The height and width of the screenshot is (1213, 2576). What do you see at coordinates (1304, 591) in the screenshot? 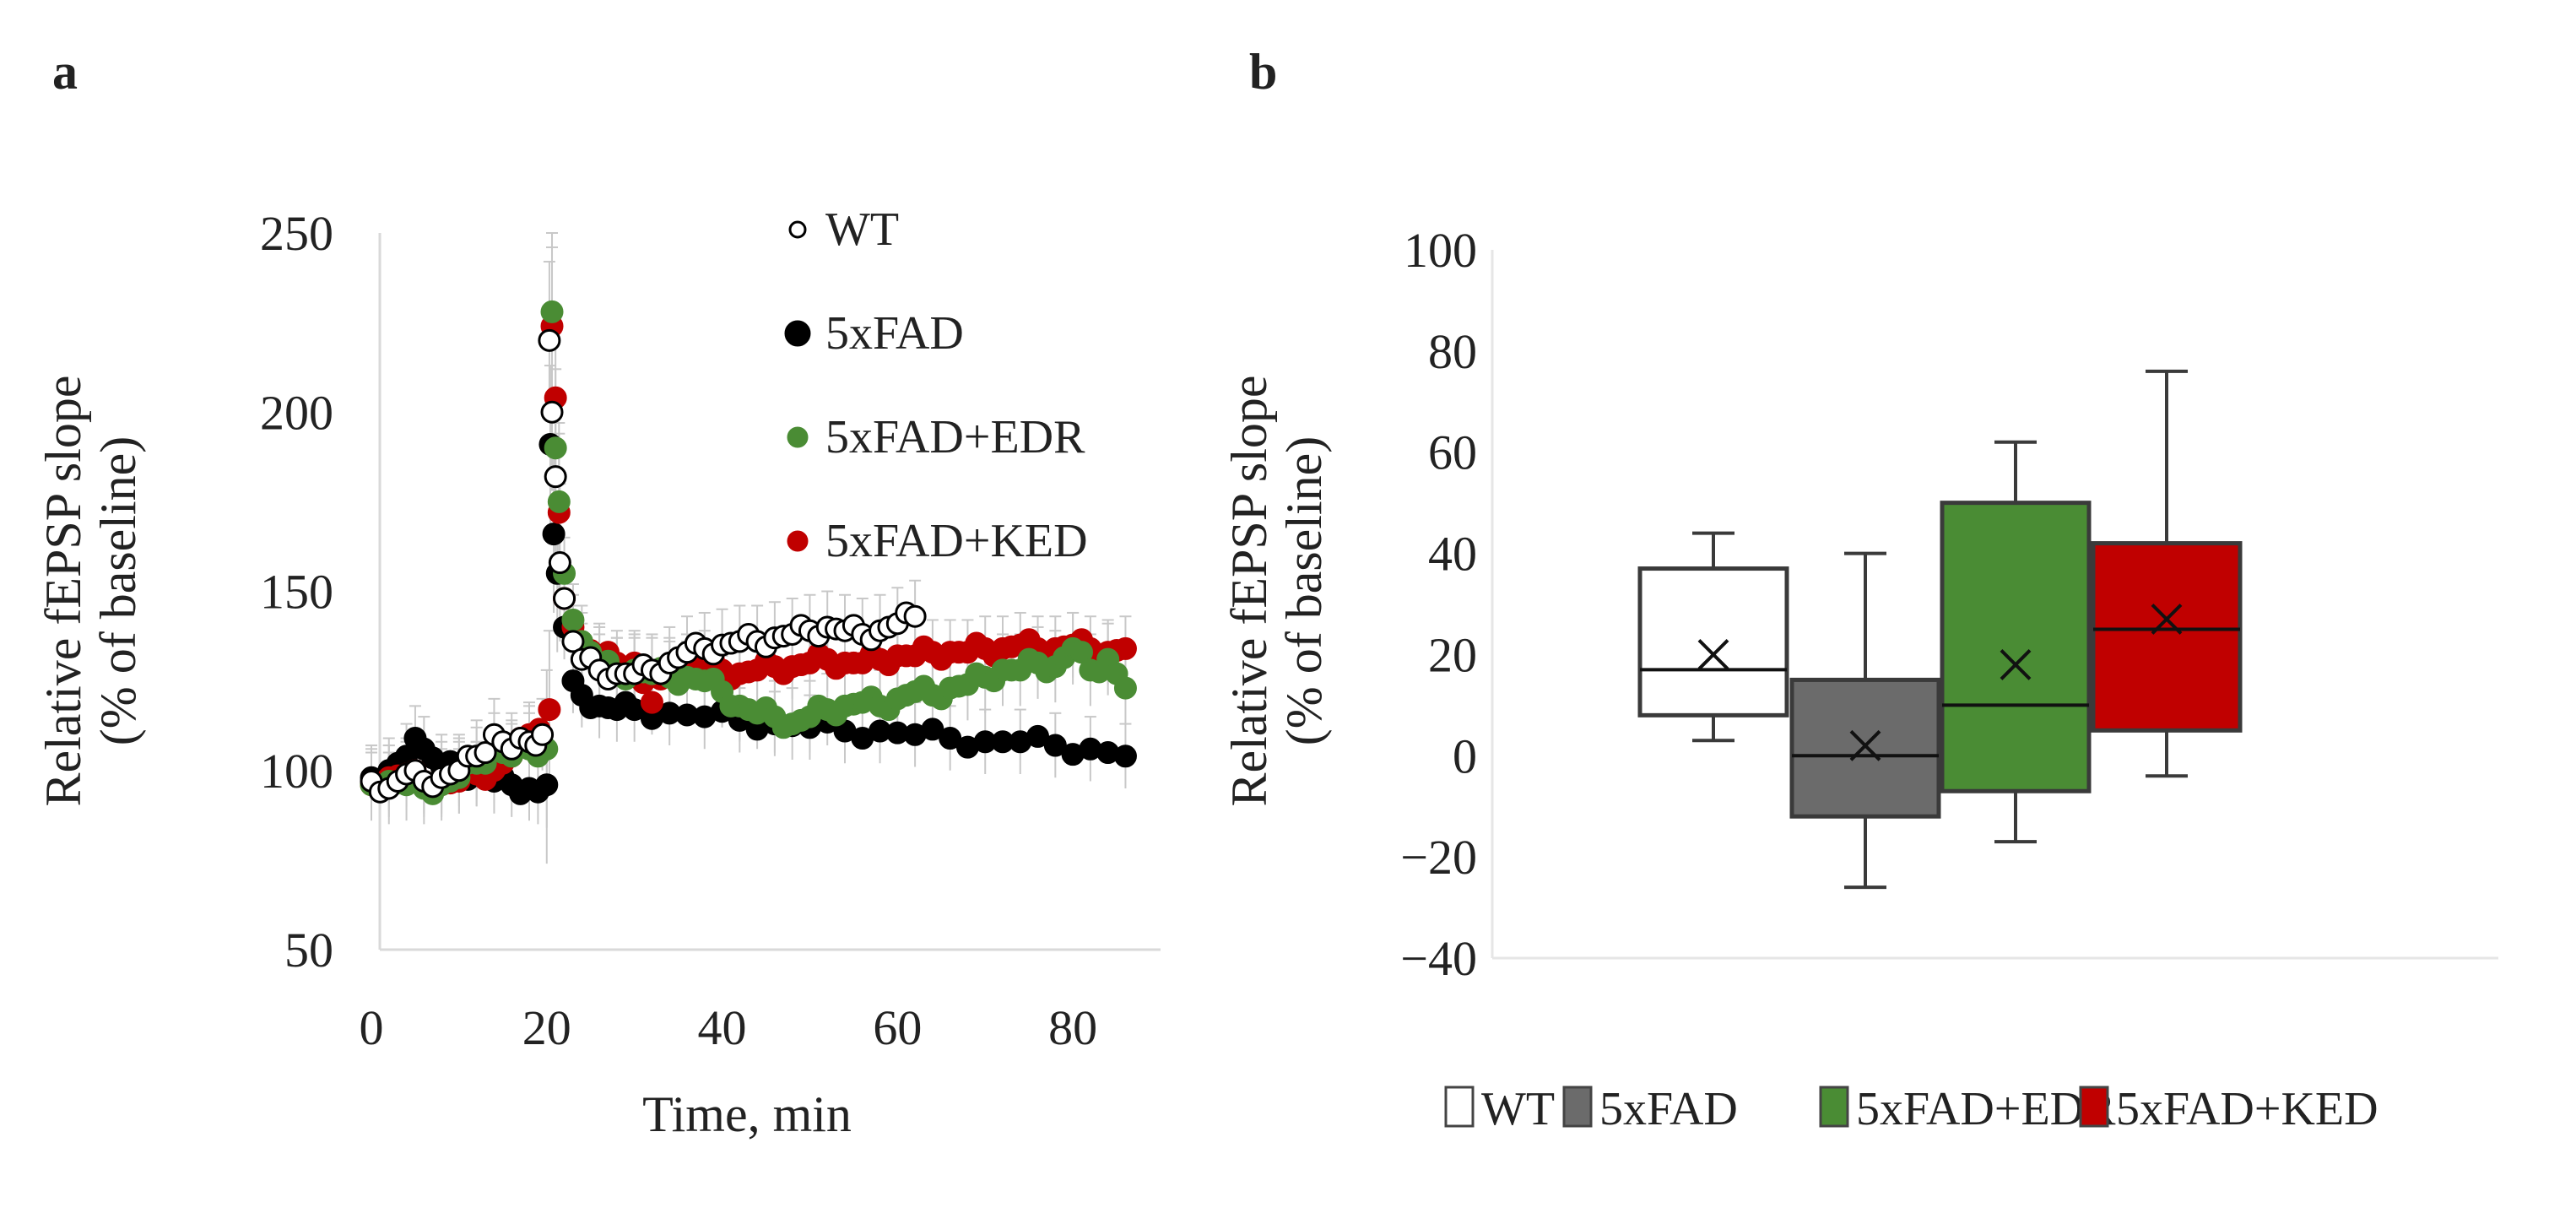
I see `y-axis-label-b-line2: (% of baseline)` at bounding box center [1304, 591].